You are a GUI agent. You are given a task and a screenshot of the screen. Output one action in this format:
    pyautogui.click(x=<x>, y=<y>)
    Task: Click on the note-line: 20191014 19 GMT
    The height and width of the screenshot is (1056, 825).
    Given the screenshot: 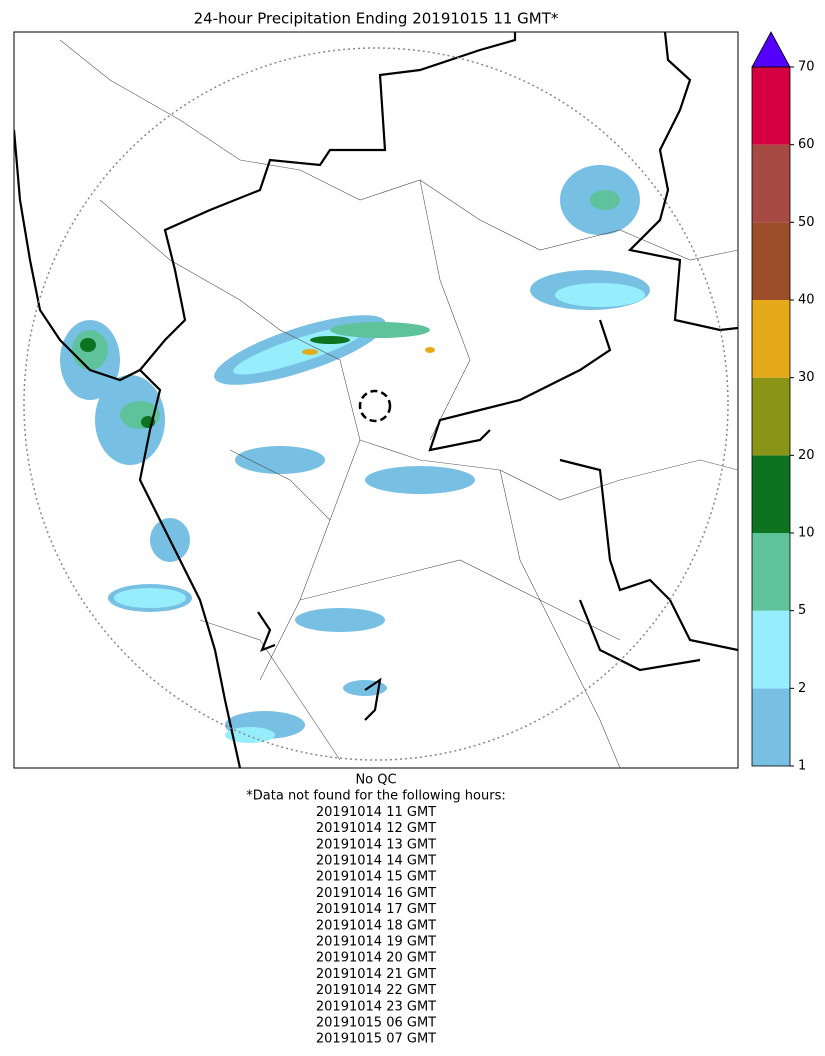 What is the action you would take?
    pyautogui.click(x=376, y=942)
    